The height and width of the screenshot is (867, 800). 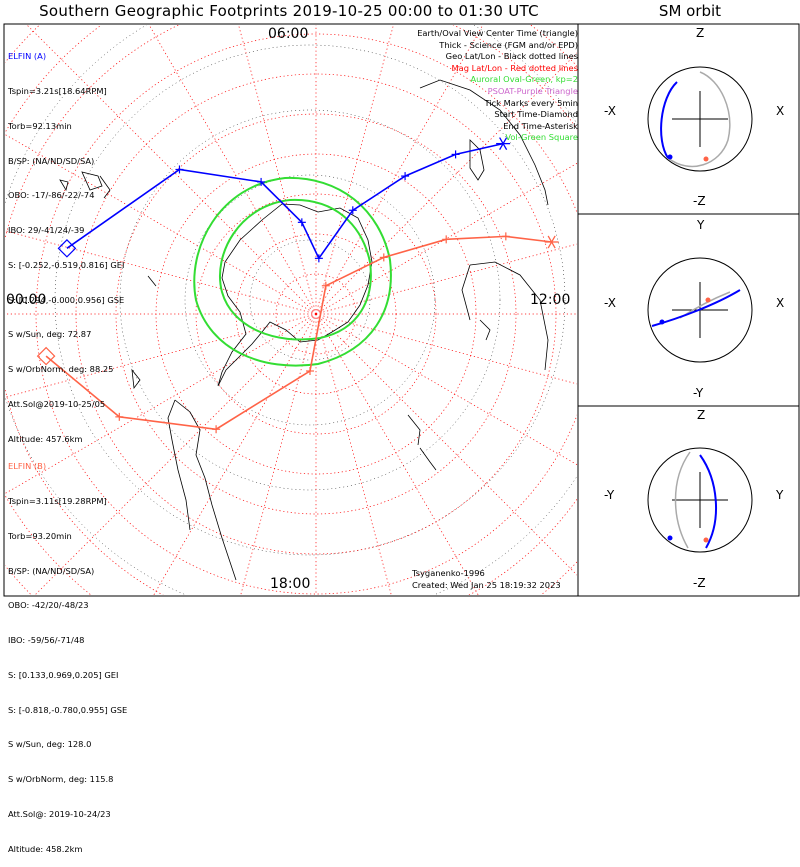 What do you see at coordinates (780, 111) in the screenshot?
I see `sm1-axis-right: X` at bounding box center [780, 111].